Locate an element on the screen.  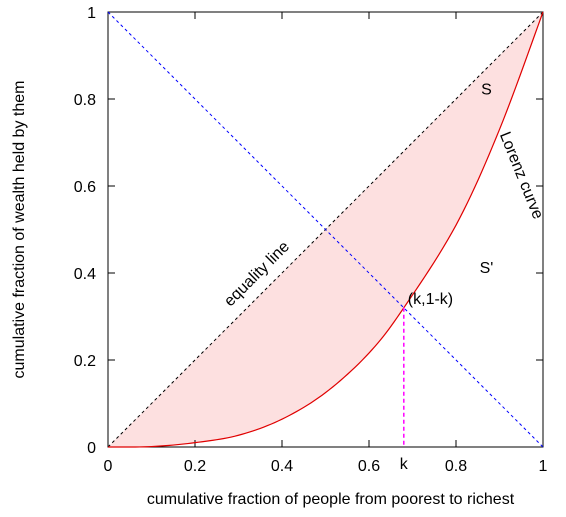
y-tick-label: 1 is located at coordinates (91, 13).